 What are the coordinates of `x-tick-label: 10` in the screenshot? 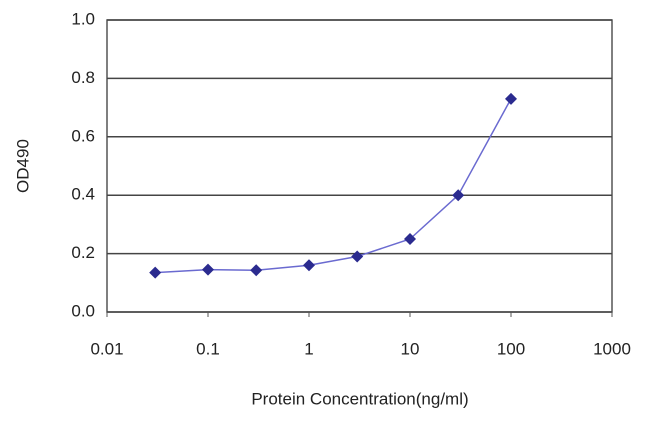 It's located at (410, 348).